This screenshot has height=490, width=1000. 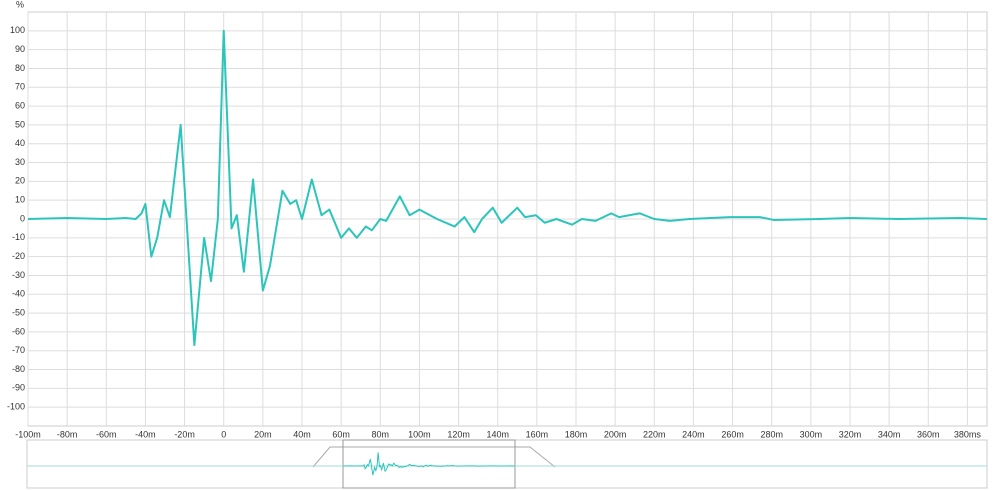 What do you see at coordinates (67, 434) in the screenshot?
I see `x-tick-label: -80m` at bounding box center [67, 434].